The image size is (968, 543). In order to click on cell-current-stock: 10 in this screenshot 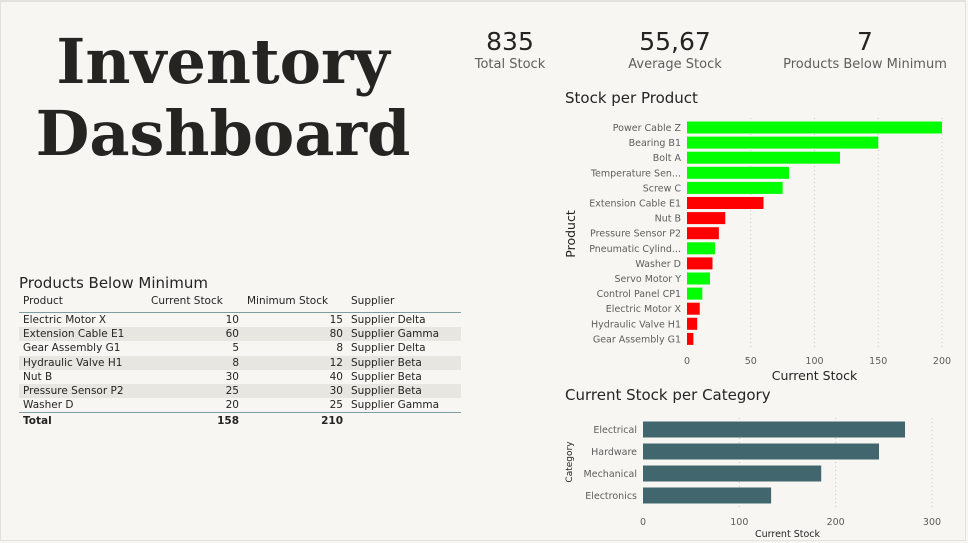, I will do `click(232, 320)`.